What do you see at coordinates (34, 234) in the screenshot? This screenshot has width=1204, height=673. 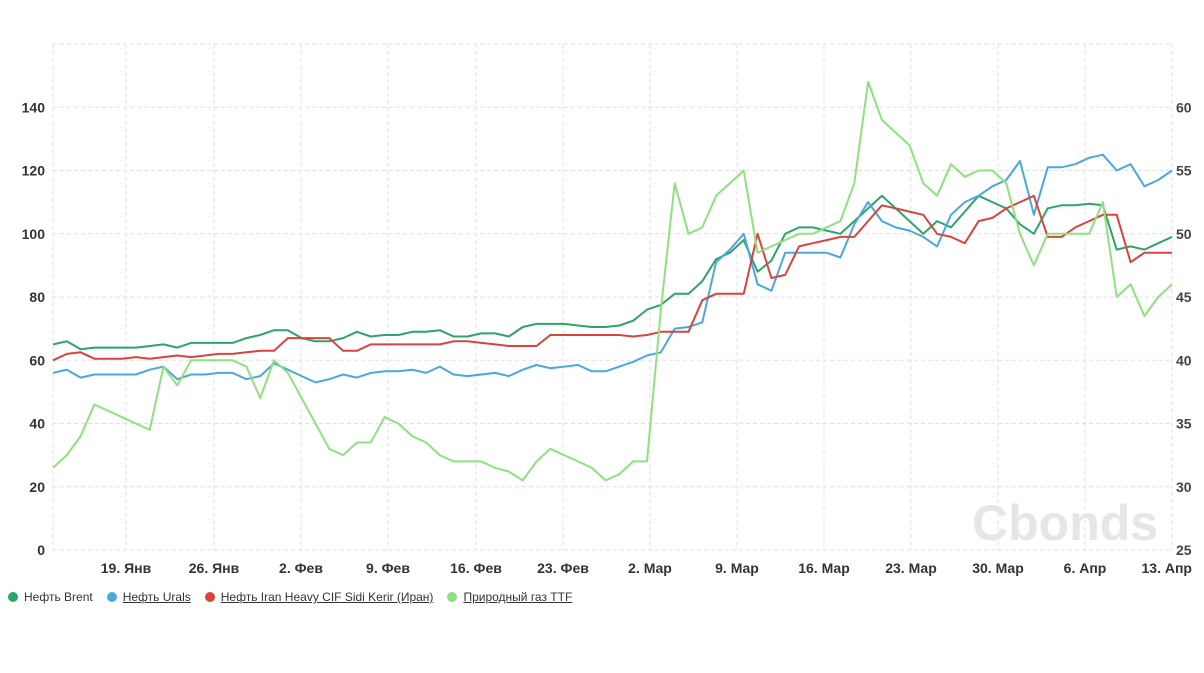 I see `y-left-tick-label: 100` at bounding box center [34, 234].